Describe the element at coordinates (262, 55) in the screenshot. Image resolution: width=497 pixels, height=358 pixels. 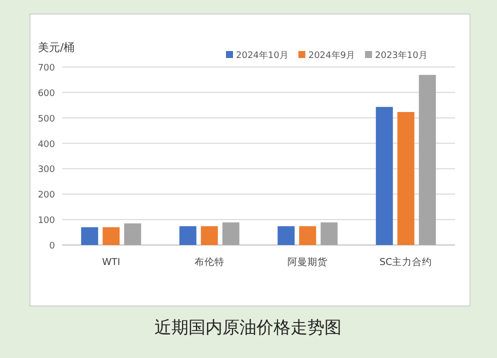
I see `legend-label: 2024年10月` at that location.